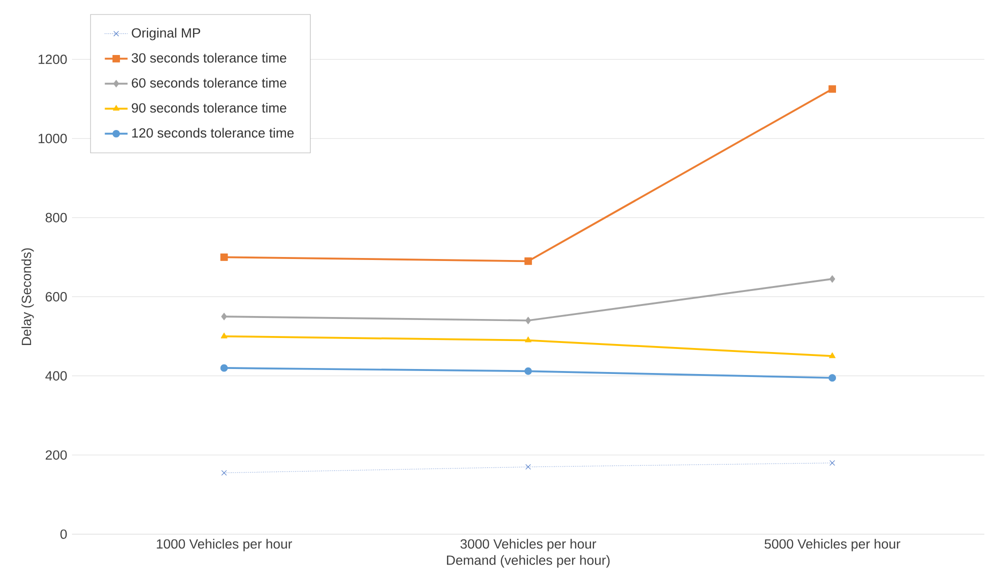 This screenshot has width=987, height=588. What do you see at coordinates (56, 376) in the screenshot?
I see `y-tick-label: 400` at bounding box center [56, 376].